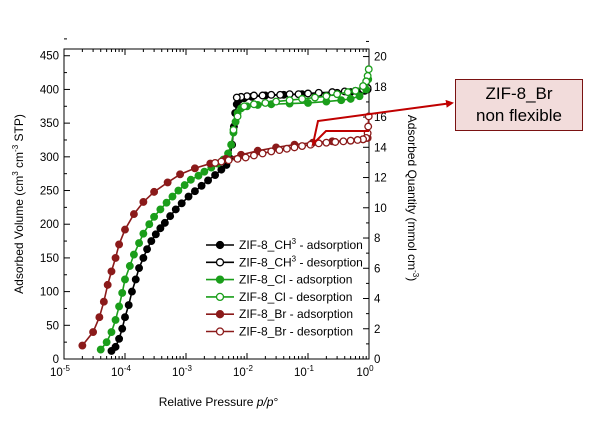  What do you see at coordinates (377, 330) in the screenshot?
I see `y-right-tick-label: 2` at bounding box center [377, 330].